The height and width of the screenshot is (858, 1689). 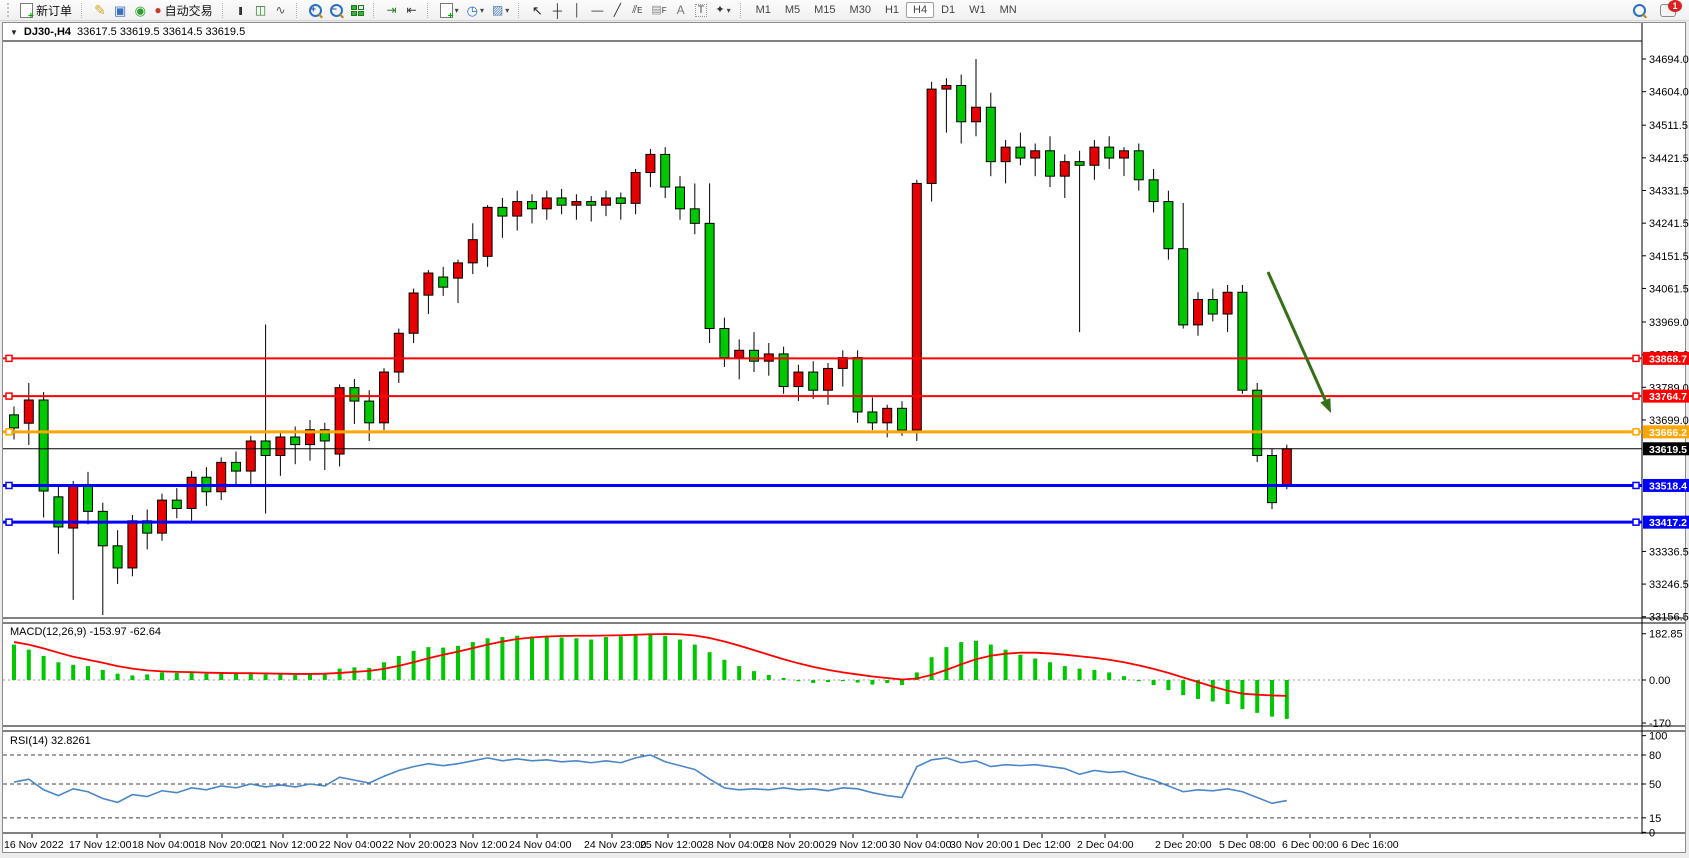 What do you see at coordinates (1310, 845) in the screenshot?
I see `svg-text: 6 Dec 00:00` at bounding box center [1310, 845].